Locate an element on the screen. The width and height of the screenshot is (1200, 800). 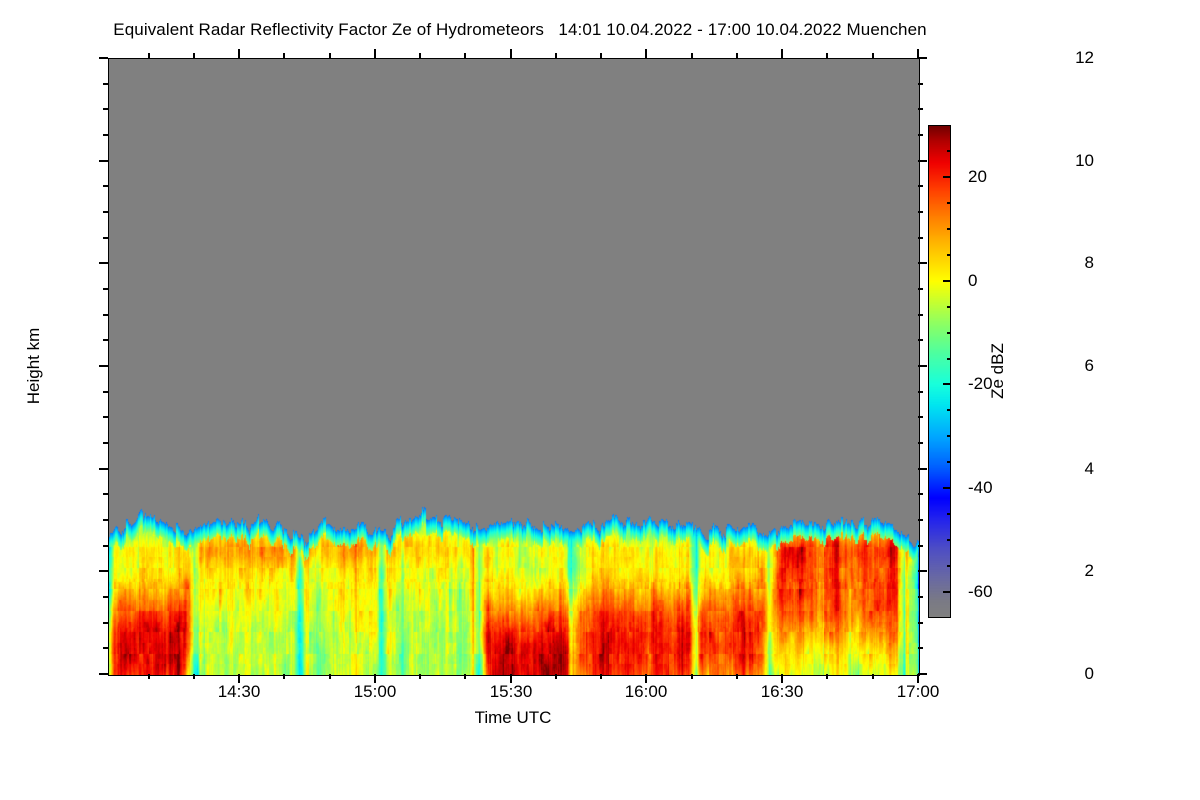
x-axis-tick-label: 14:30 is located at coordinates (239, 691).